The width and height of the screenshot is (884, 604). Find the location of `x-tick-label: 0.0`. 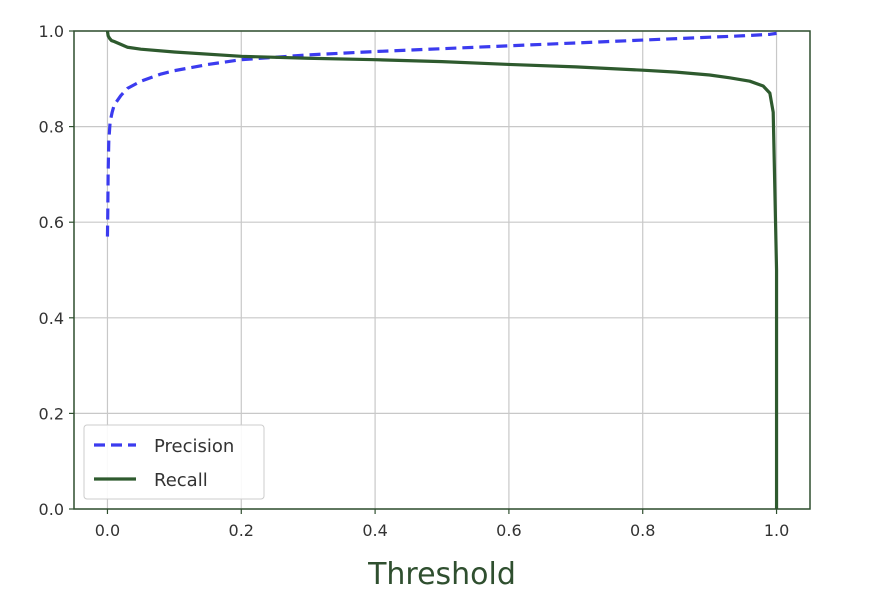

x-tick-label: 0.0 is located at coordinates (107, 530).